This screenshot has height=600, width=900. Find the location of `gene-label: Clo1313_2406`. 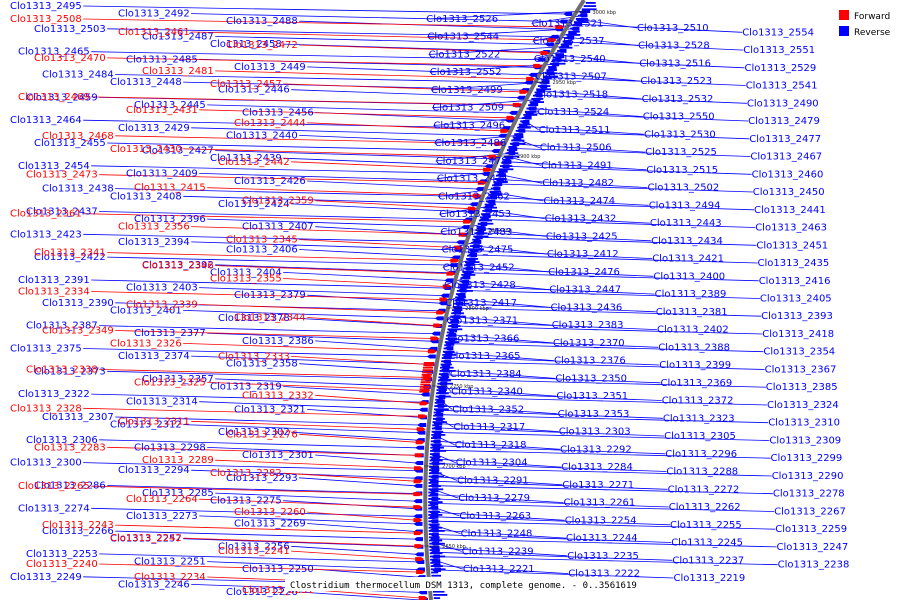

gene-label: Clo1313_2406 is located at coordinates (262, 250).